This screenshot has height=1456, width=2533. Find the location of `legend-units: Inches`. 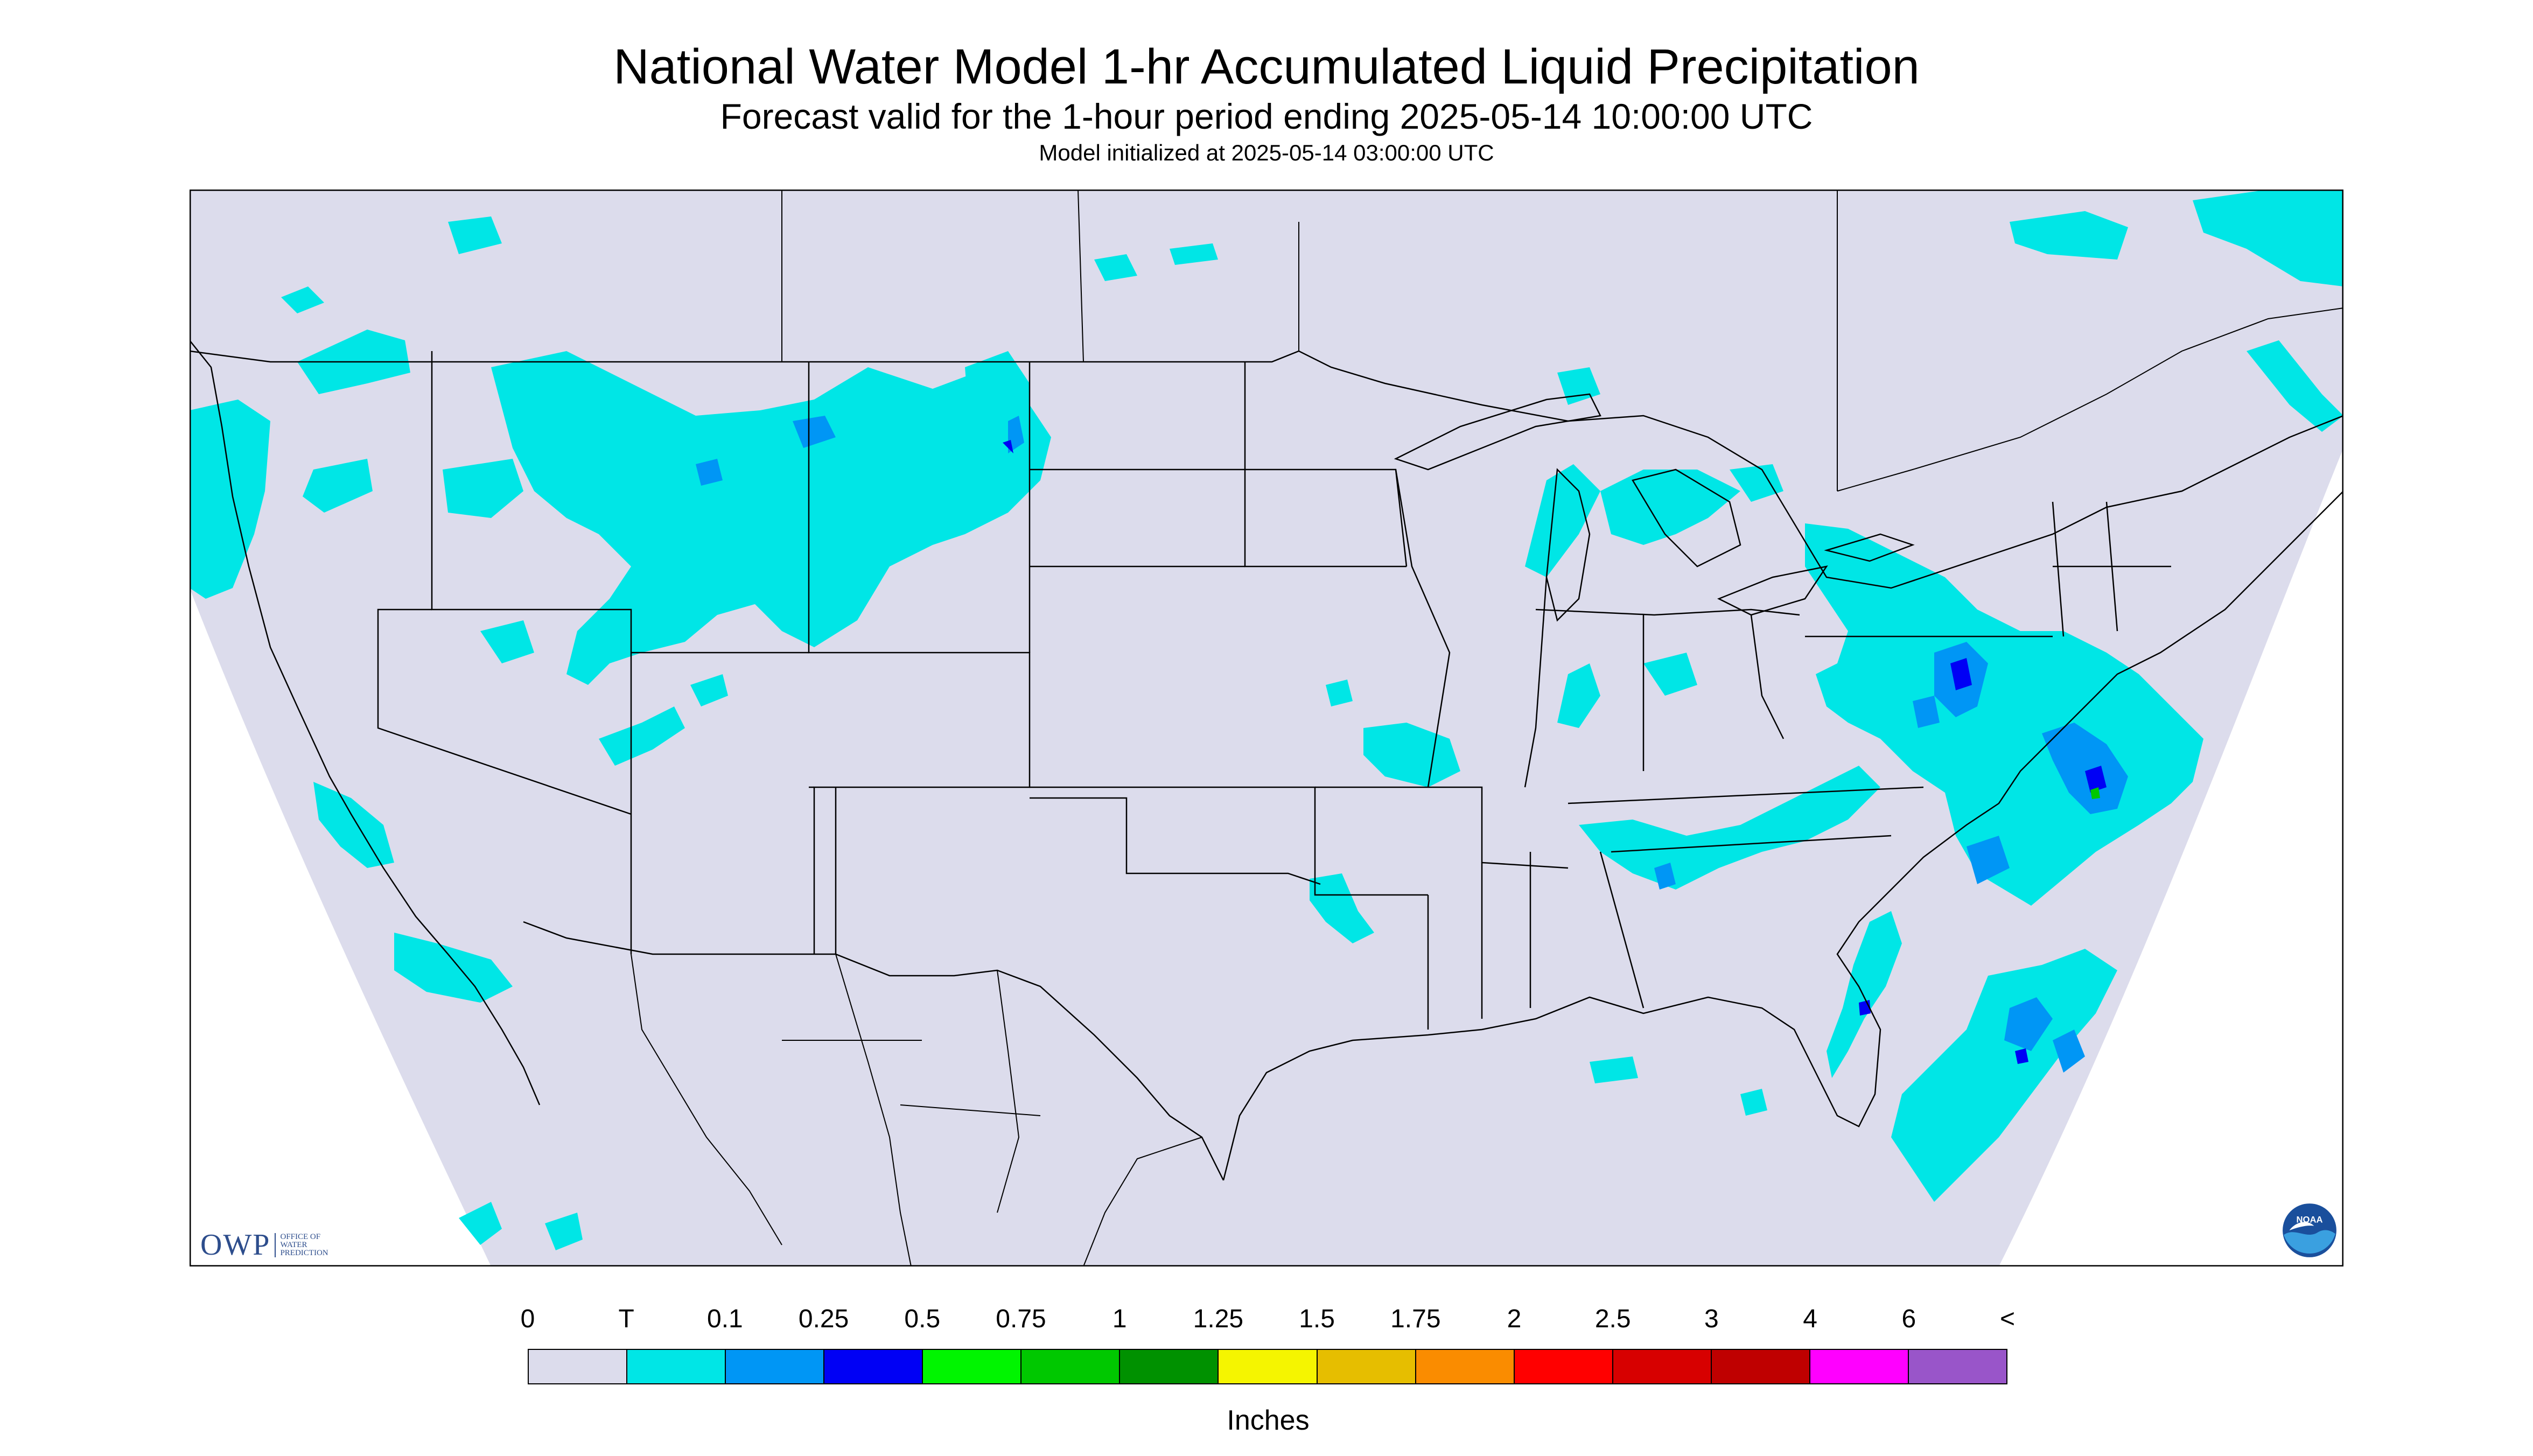

legend-units: Inches is located at coordinates (1268, 1420).